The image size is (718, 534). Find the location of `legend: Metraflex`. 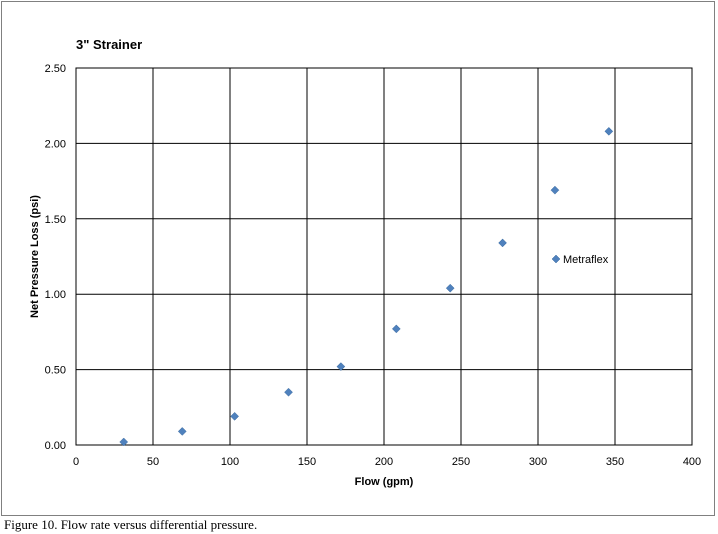

legend: Metraflex is located at coordinates (580, 260).